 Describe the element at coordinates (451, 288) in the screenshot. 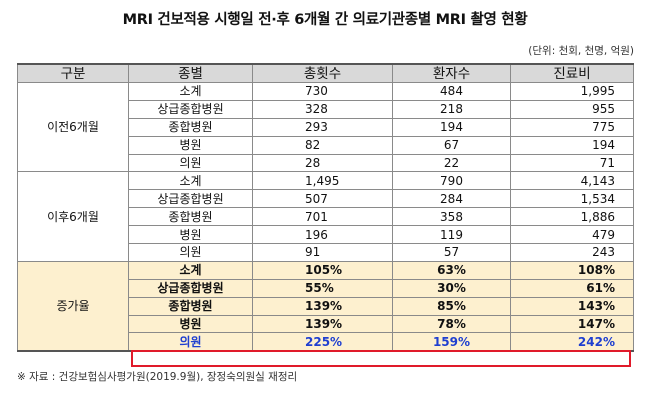

I see `patients-cell: 30%` at that location.